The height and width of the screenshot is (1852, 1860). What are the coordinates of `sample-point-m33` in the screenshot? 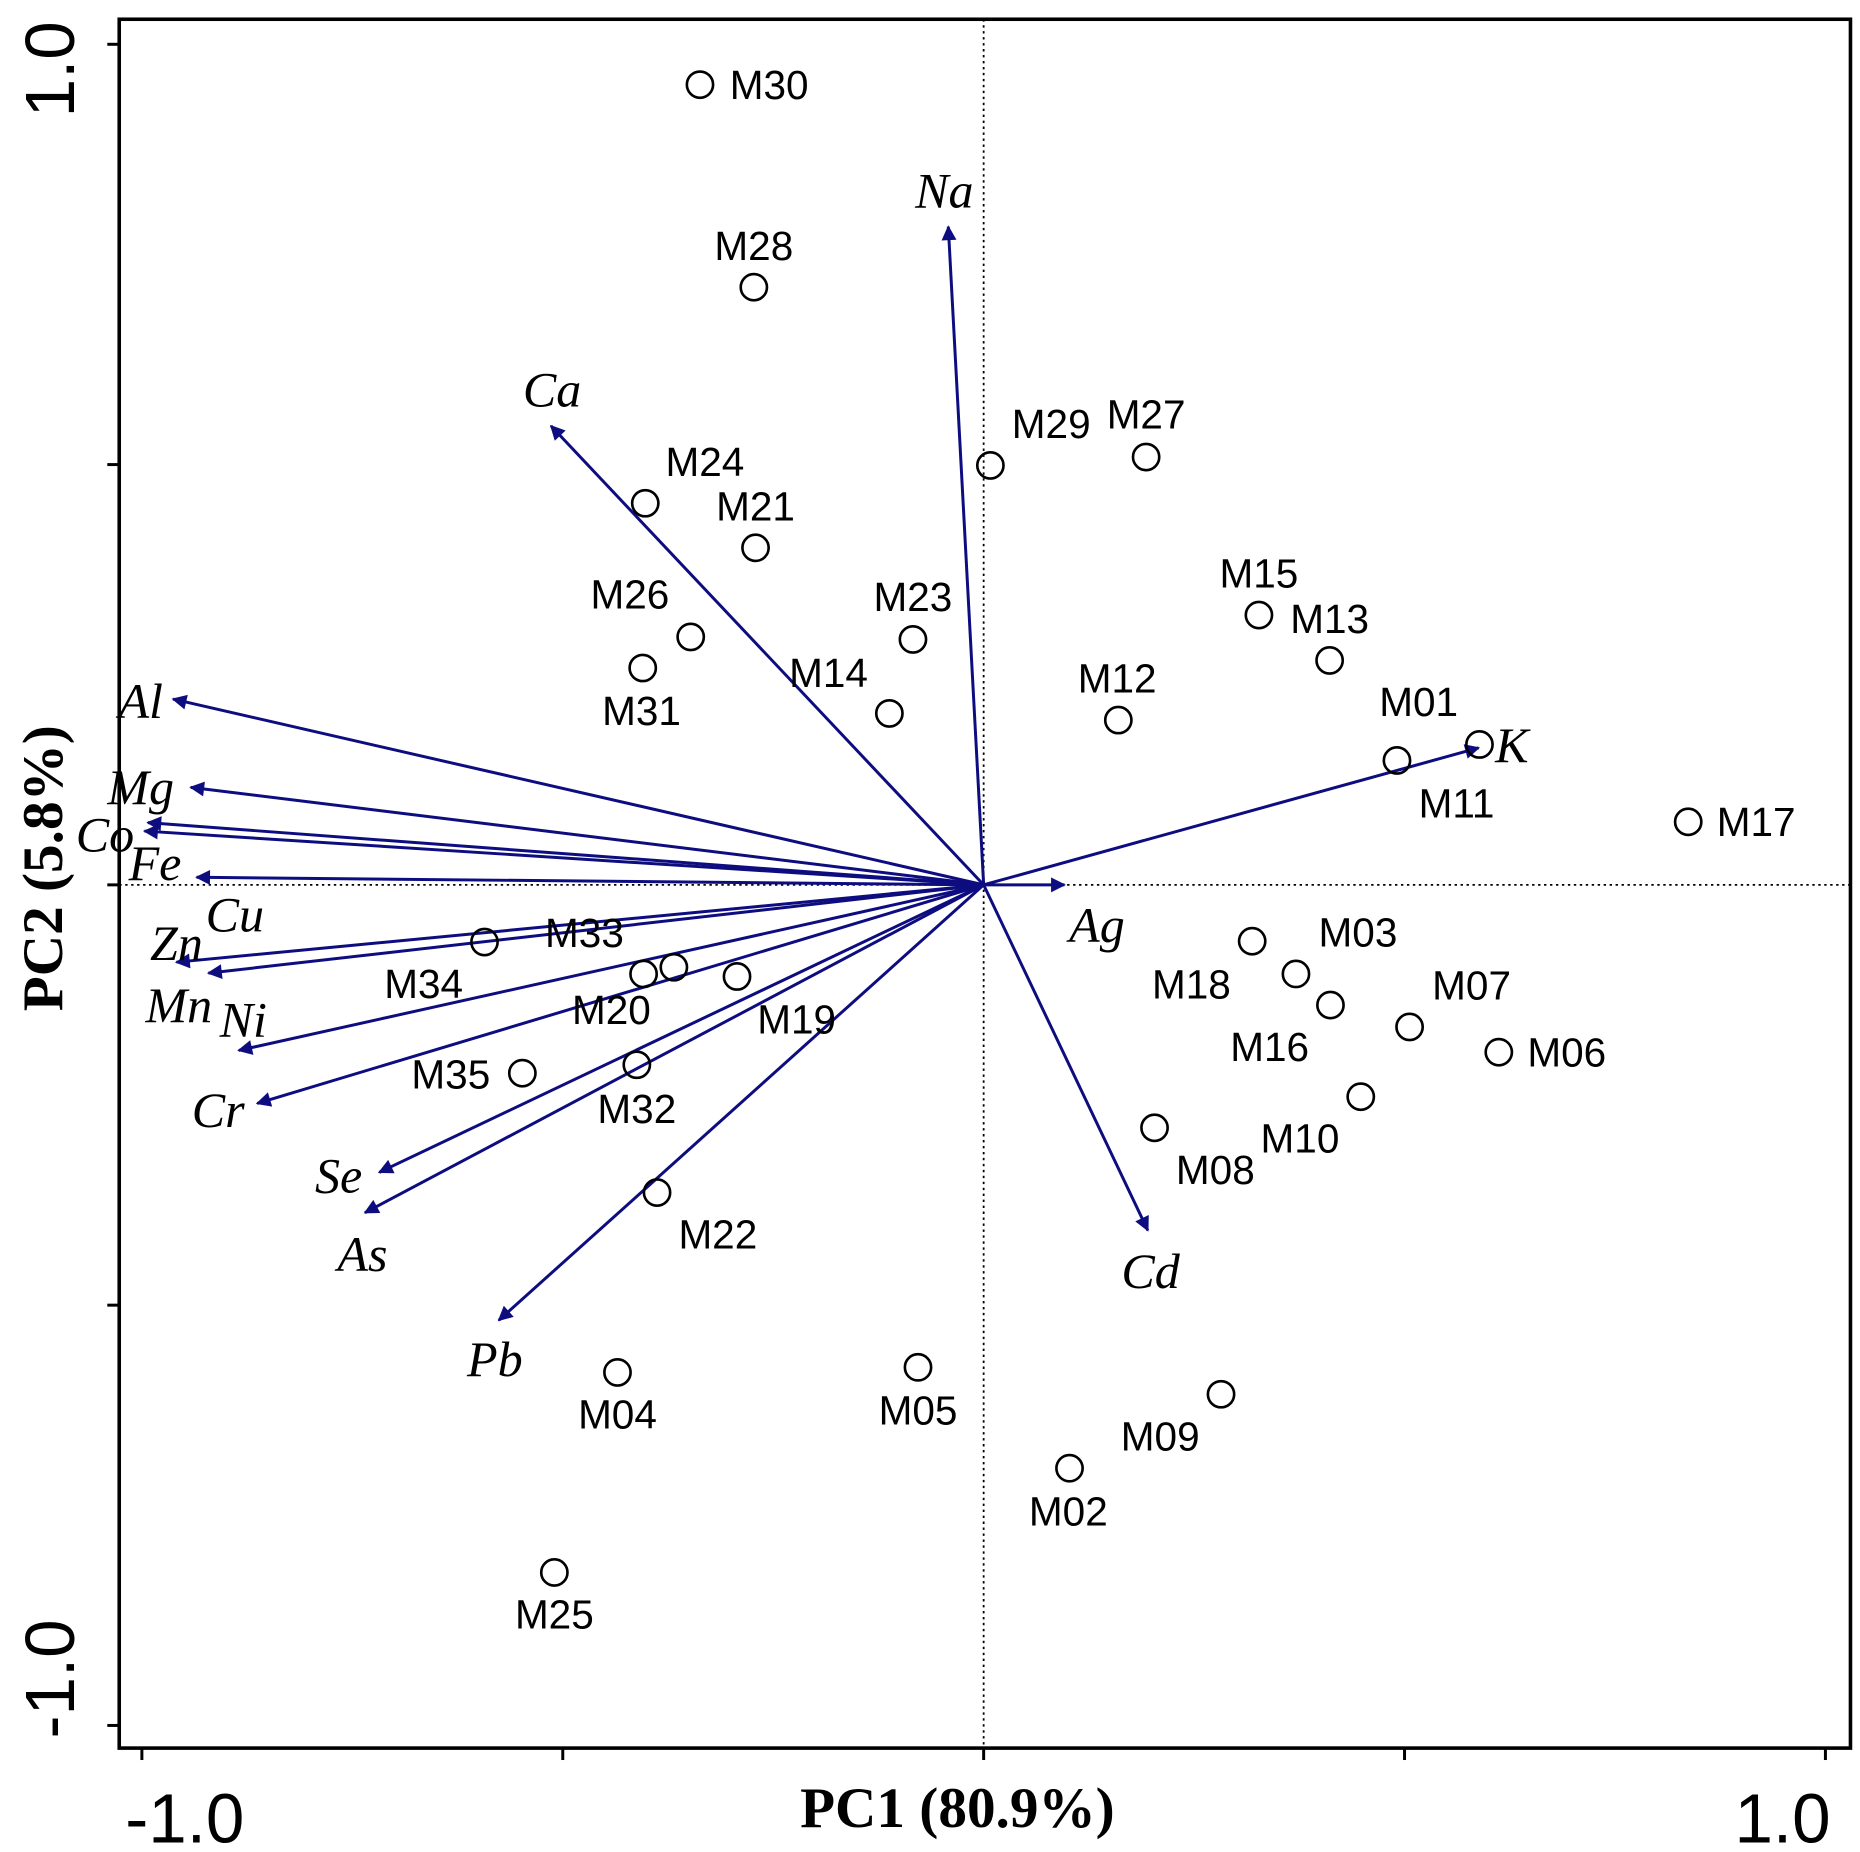 It's located at (674, 967).